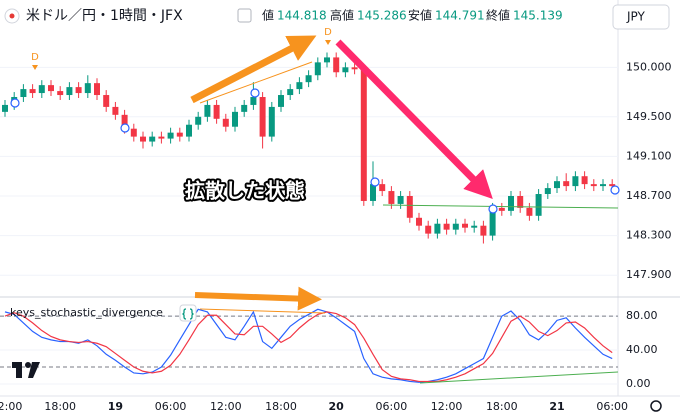 This screenshot has width=680, height=420. Describe the element at coordinates (11, 406) in the screenshot. I see `x-tick-label: 2:00` at that location.